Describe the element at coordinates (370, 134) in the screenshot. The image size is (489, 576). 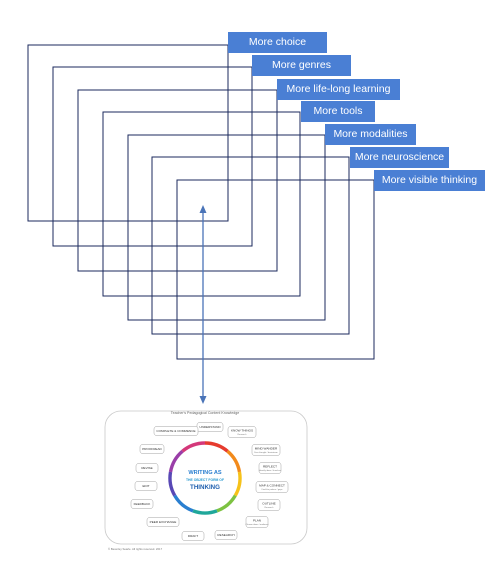
I see `layer-label: More modalities` at that location.